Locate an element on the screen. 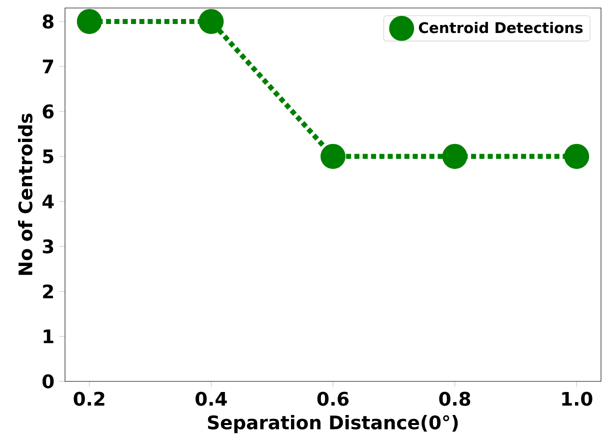 This screenshot has height=440, width=605. x-tick-label: 0.8 is located at coordinates (454, 399).